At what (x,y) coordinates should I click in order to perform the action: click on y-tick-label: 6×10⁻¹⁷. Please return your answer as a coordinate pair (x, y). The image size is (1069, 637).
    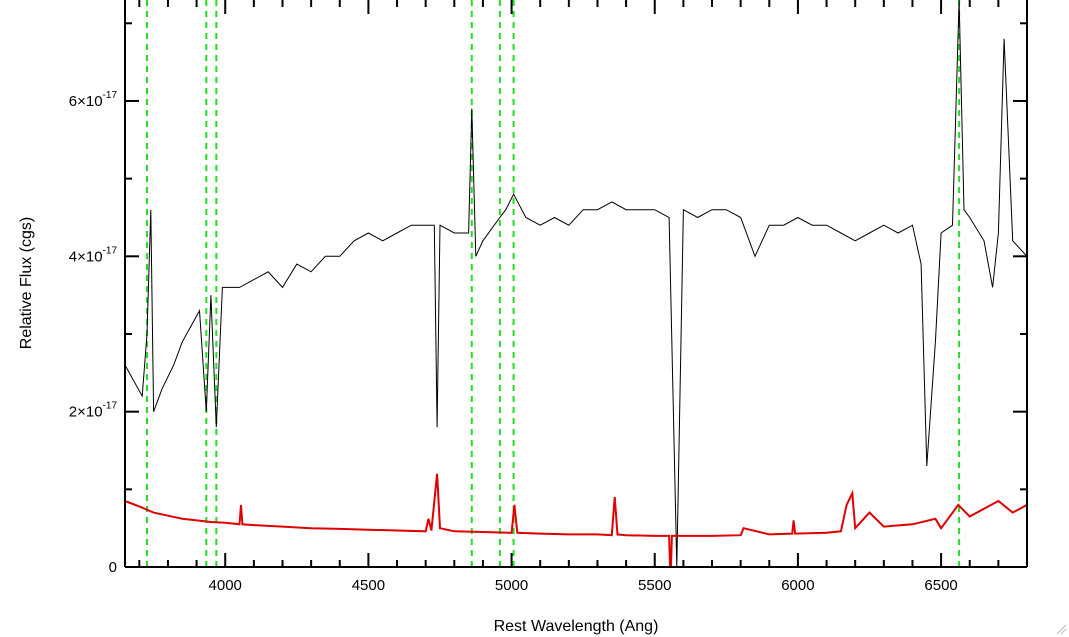
    Looking at the image, I should click on (93, 100).